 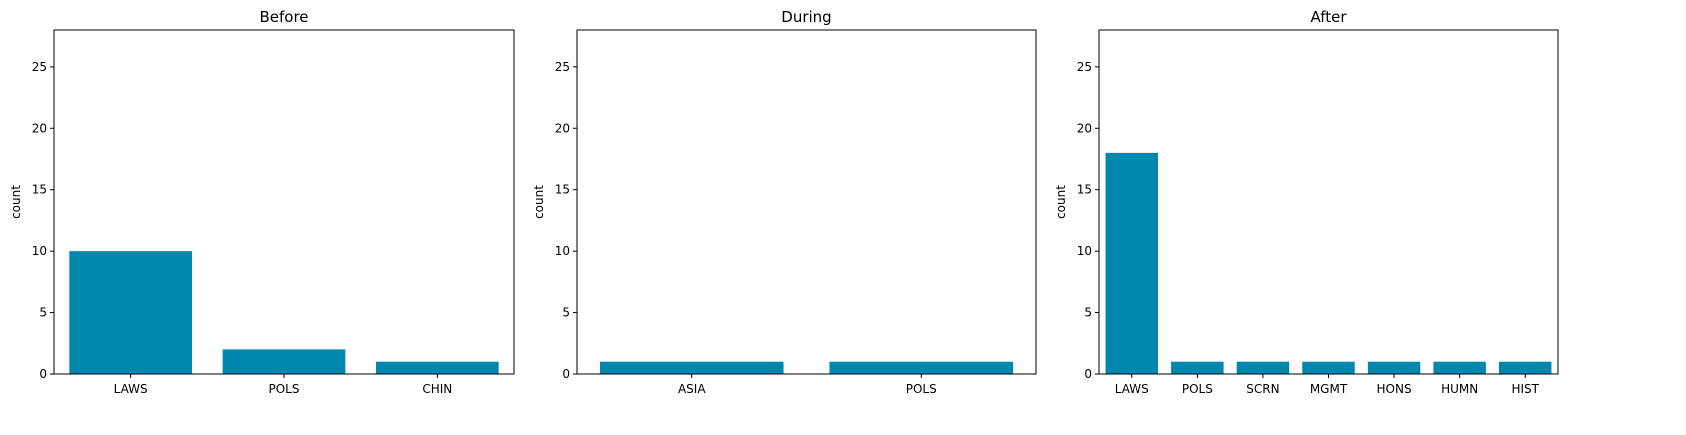 I want to click on x-tick-label: HONS, so click(x=1394, y=389).